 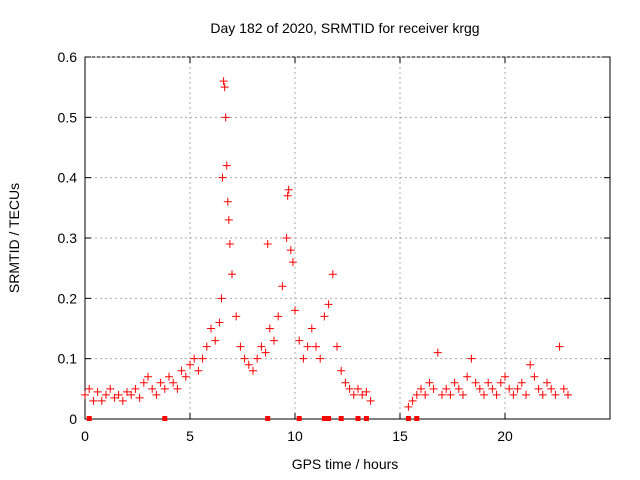 I want to click on y-tick-label: 0.1, so click(x=68, y=359).